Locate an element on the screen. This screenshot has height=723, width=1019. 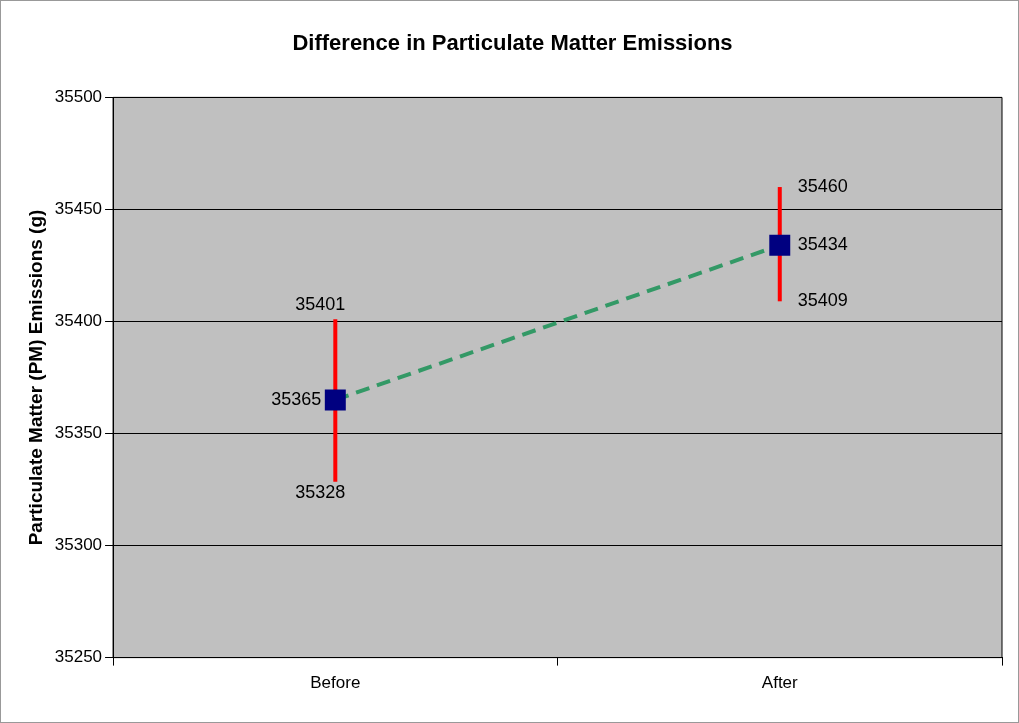
y-tick-label: 35500 is located at coordinates (78, 97).